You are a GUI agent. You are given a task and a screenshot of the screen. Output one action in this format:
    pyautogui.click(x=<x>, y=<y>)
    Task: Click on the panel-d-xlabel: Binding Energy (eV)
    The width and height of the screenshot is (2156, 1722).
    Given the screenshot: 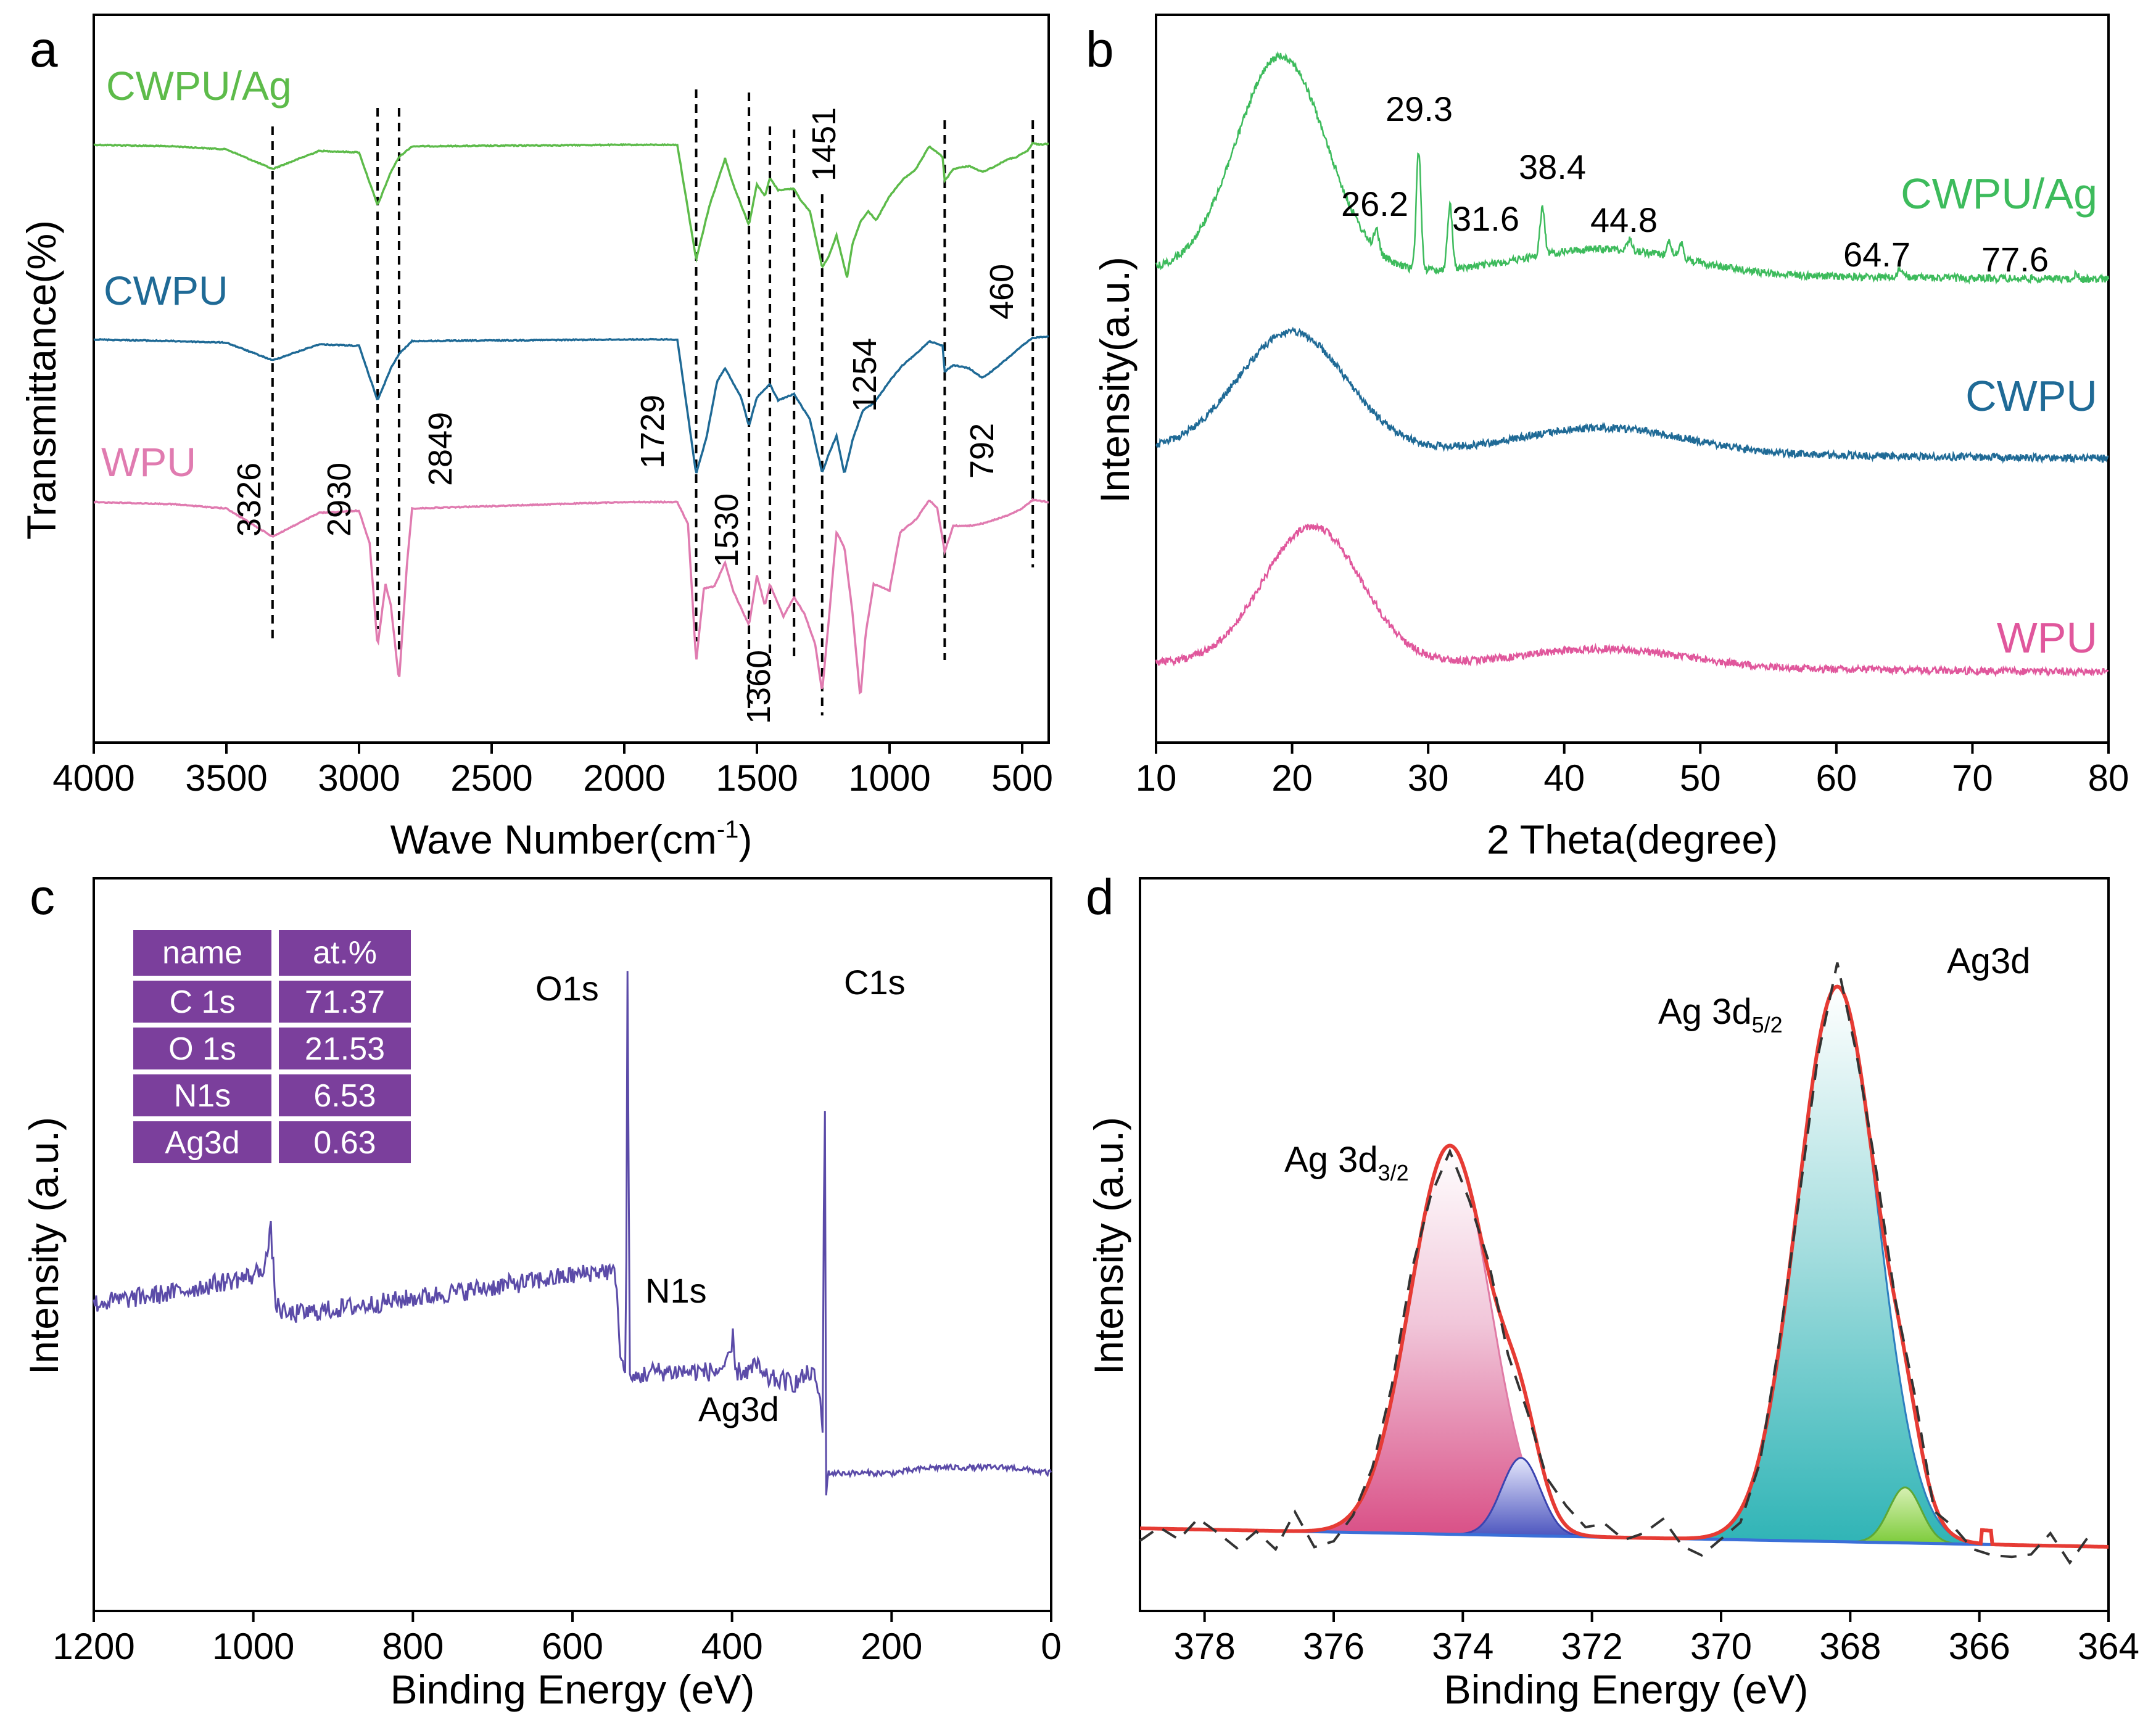 What is the action you would take?
    pyautogui.click(x=1627, y=1689)
    